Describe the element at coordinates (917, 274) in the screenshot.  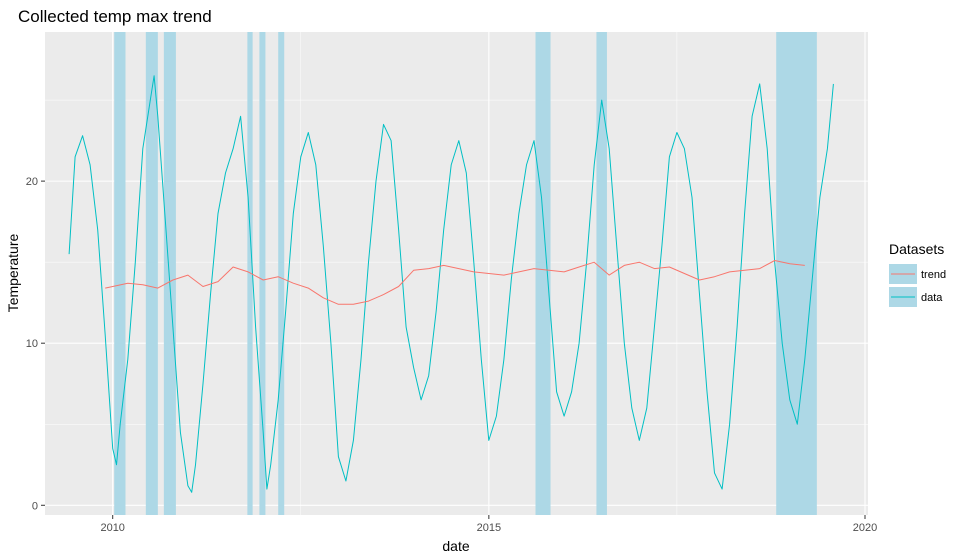
I see `legend: Datasets trend data` at that location.